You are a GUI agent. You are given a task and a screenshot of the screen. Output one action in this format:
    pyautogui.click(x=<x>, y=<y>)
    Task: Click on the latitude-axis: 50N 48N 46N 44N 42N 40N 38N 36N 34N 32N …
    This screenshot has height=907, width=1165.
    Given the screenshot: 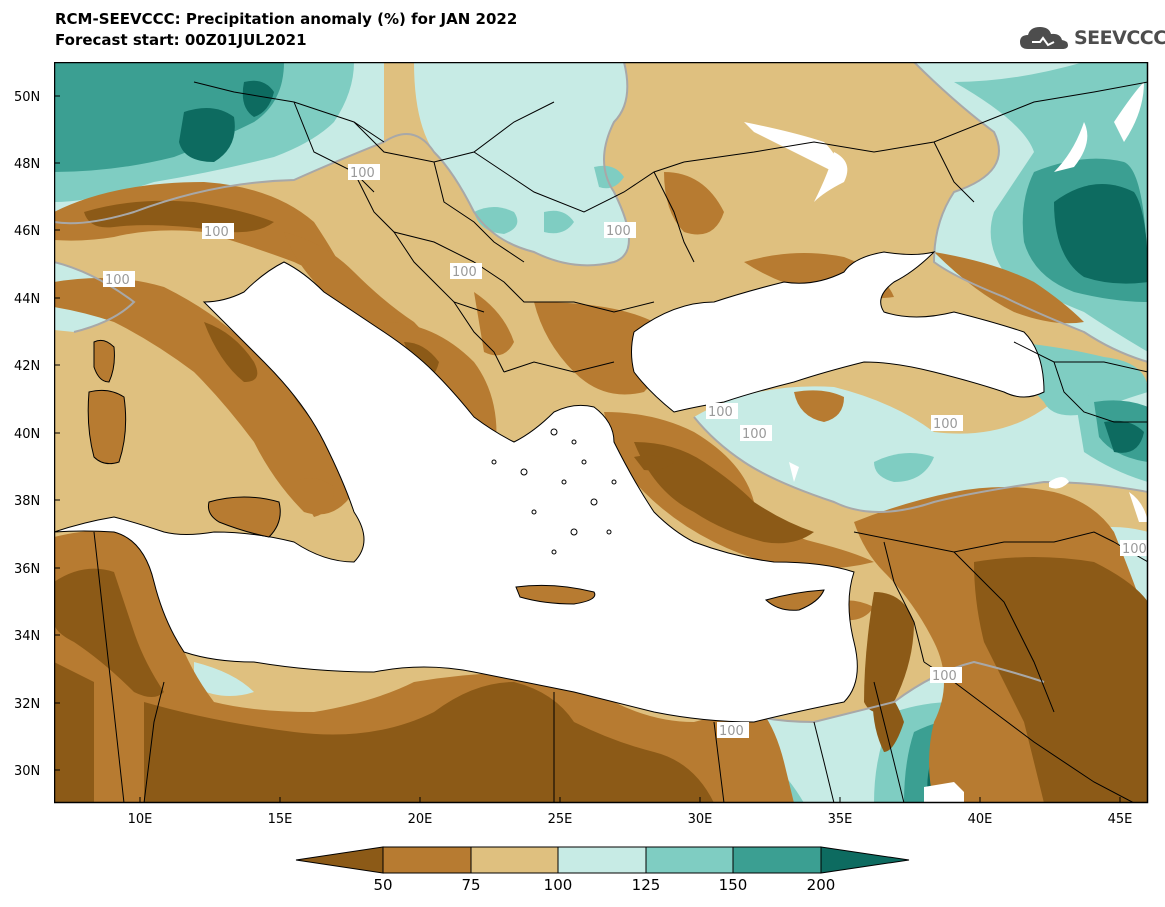 What is the action you would take?
    pyautogui.click(x=27, y=434)
    